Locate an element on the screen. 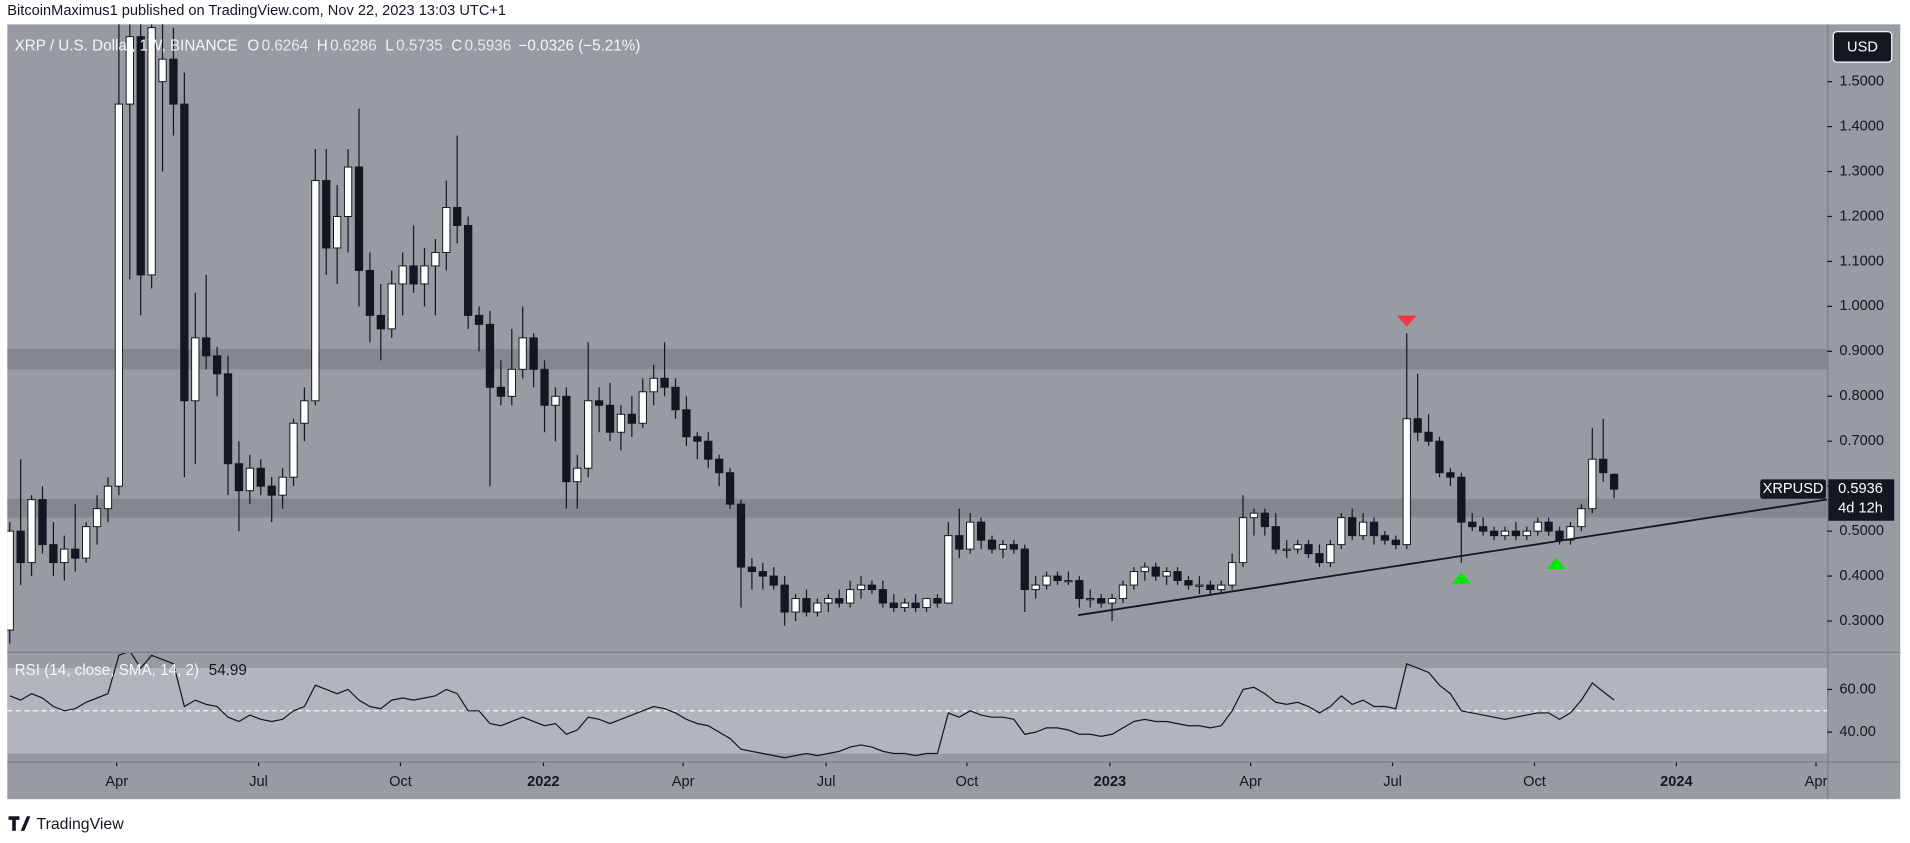 The height and width of the screenshot is (843, 1910). y-tick-label: 0.8000 is located at coordinates (1861, 396).